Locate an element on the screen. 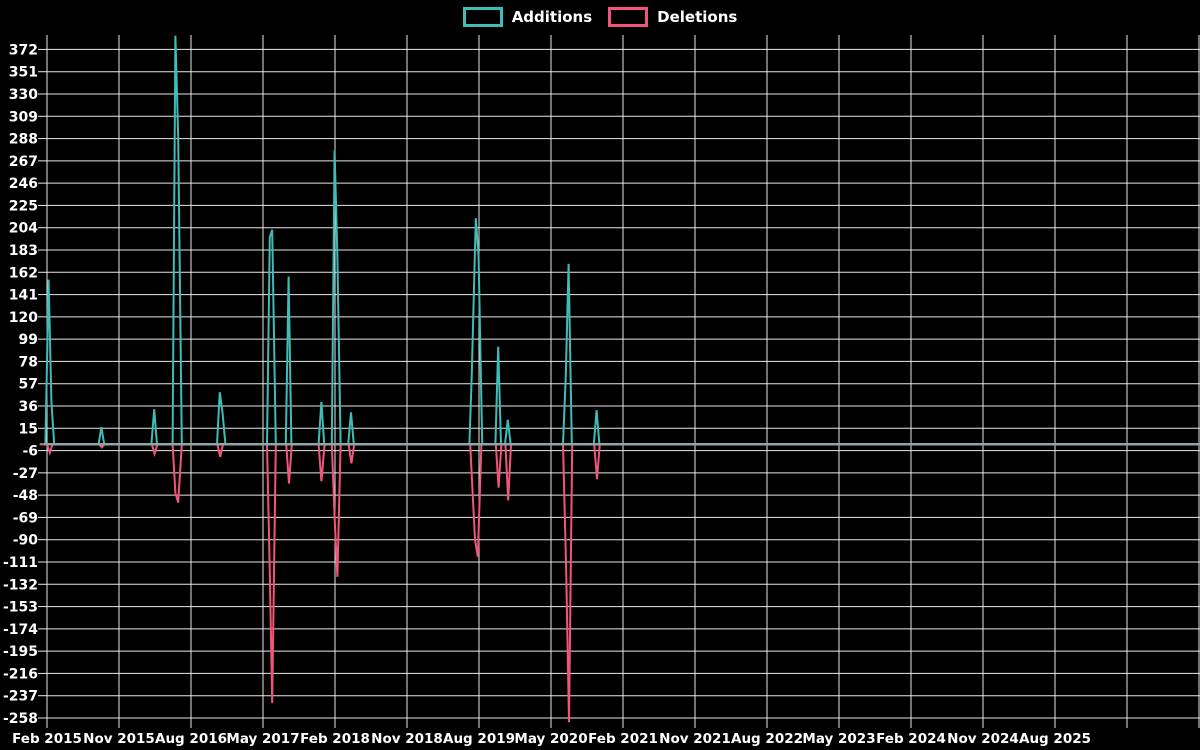 The image size is (1200, 750). y-tick-label: -216 is located at coordinates (20, 674).